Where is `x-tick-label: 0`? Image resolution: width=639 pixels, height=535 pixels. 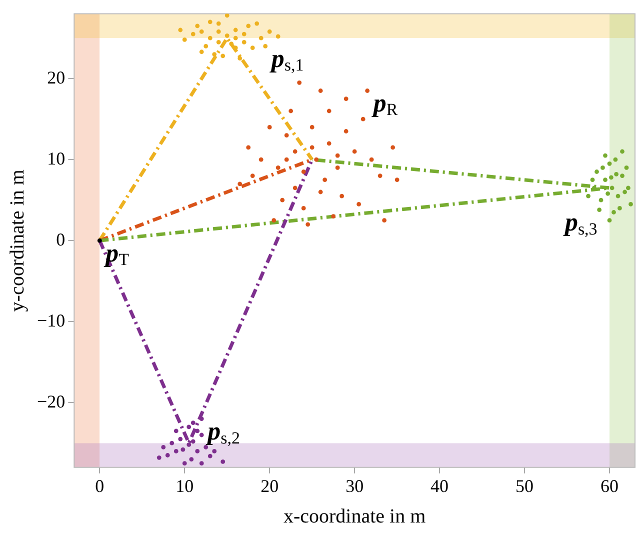 x-tick-label: 0 is located at coordinates (99, 486).